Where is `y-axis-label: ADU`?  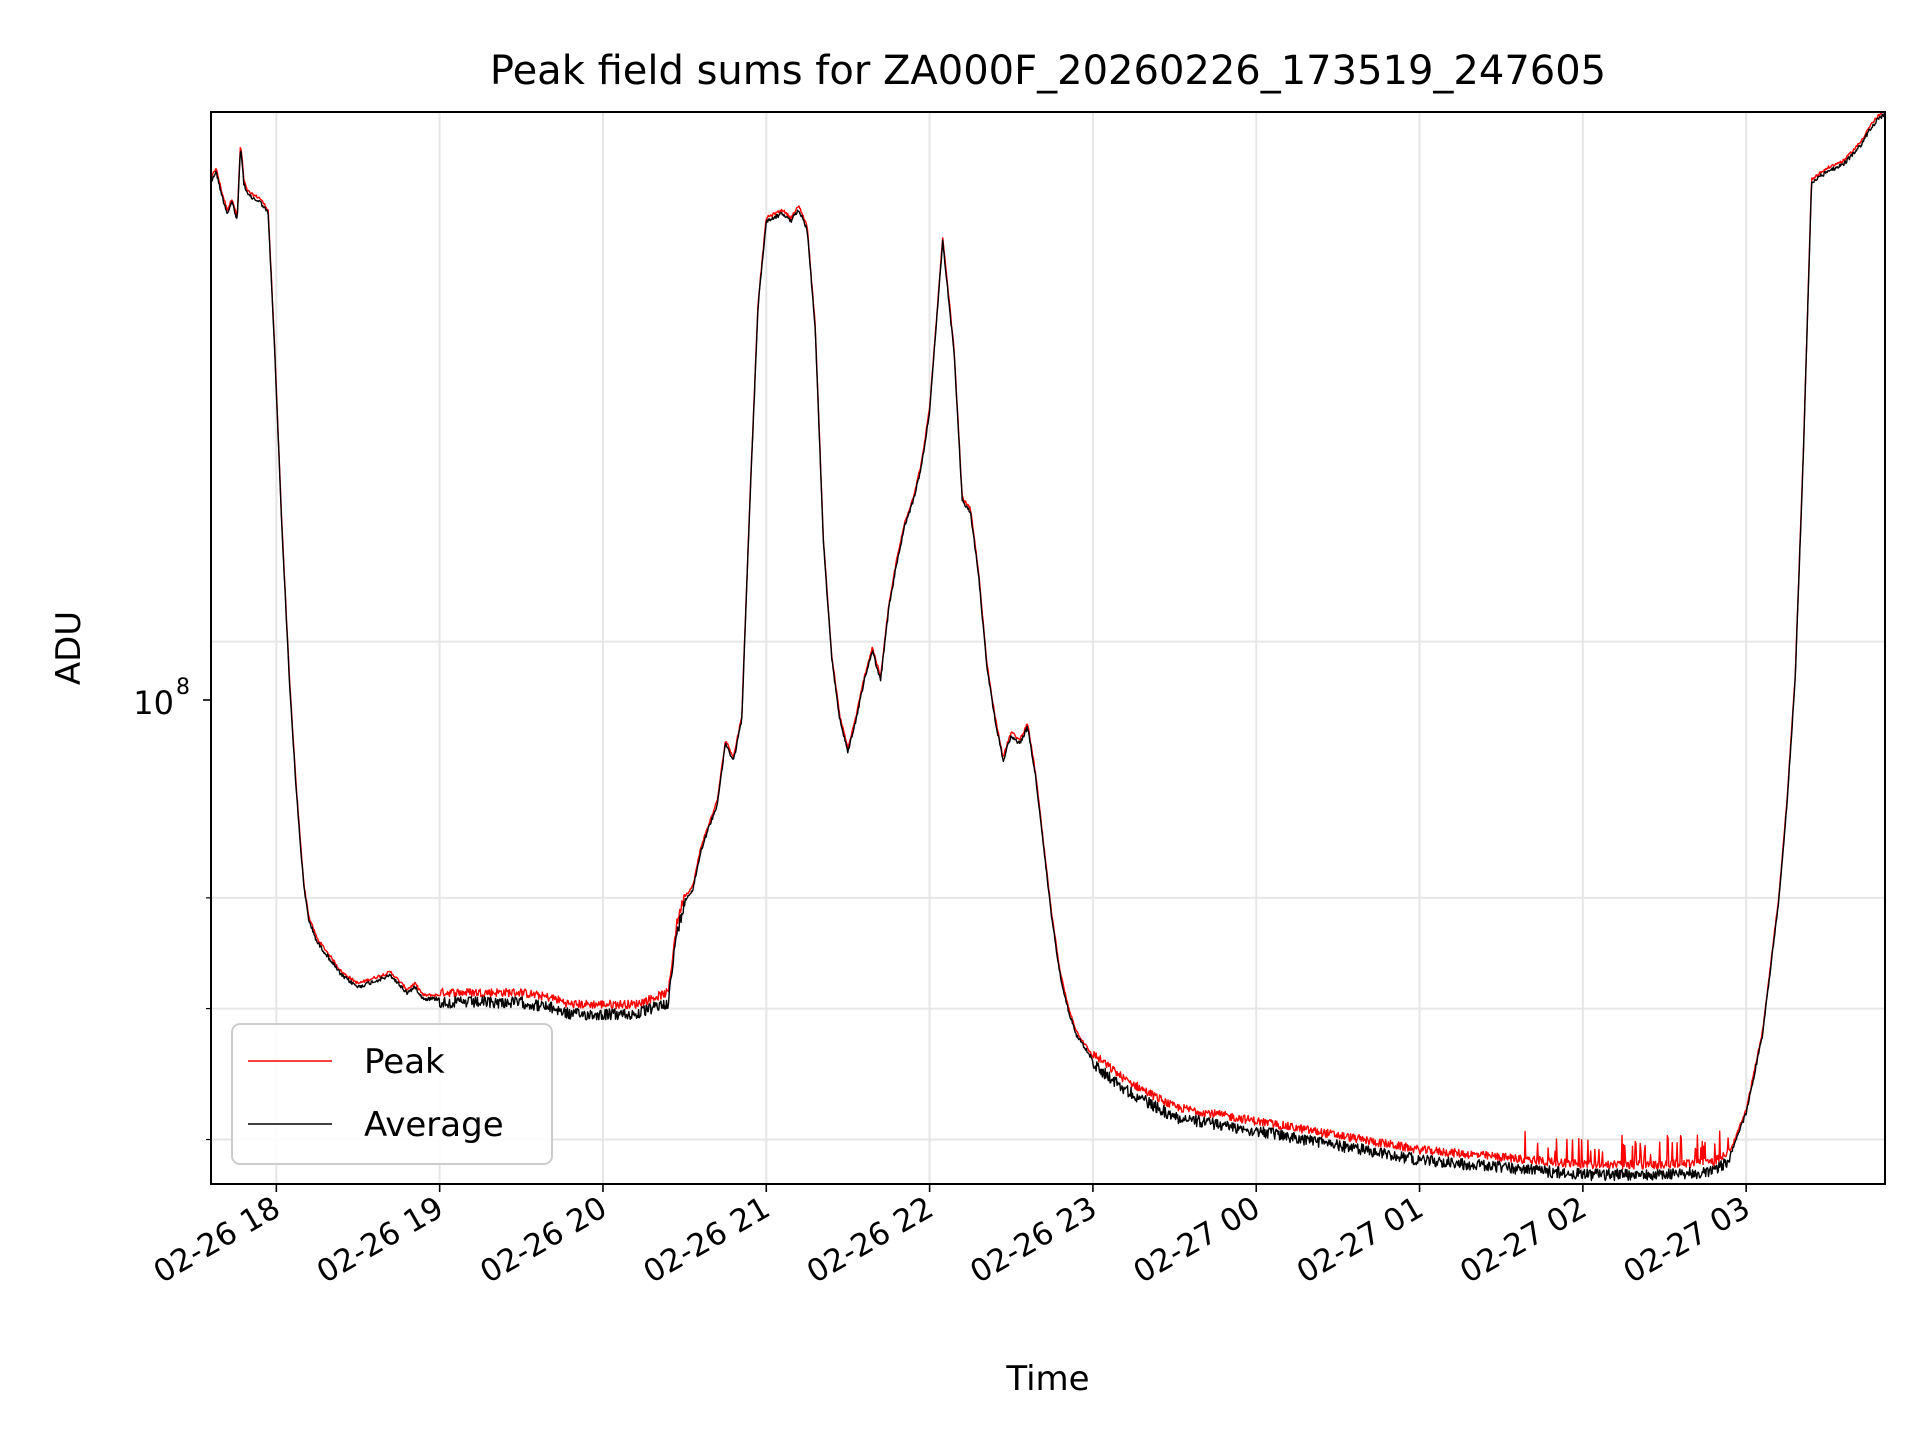 y-axis-label: ADU is located at coordinates (69, 648).